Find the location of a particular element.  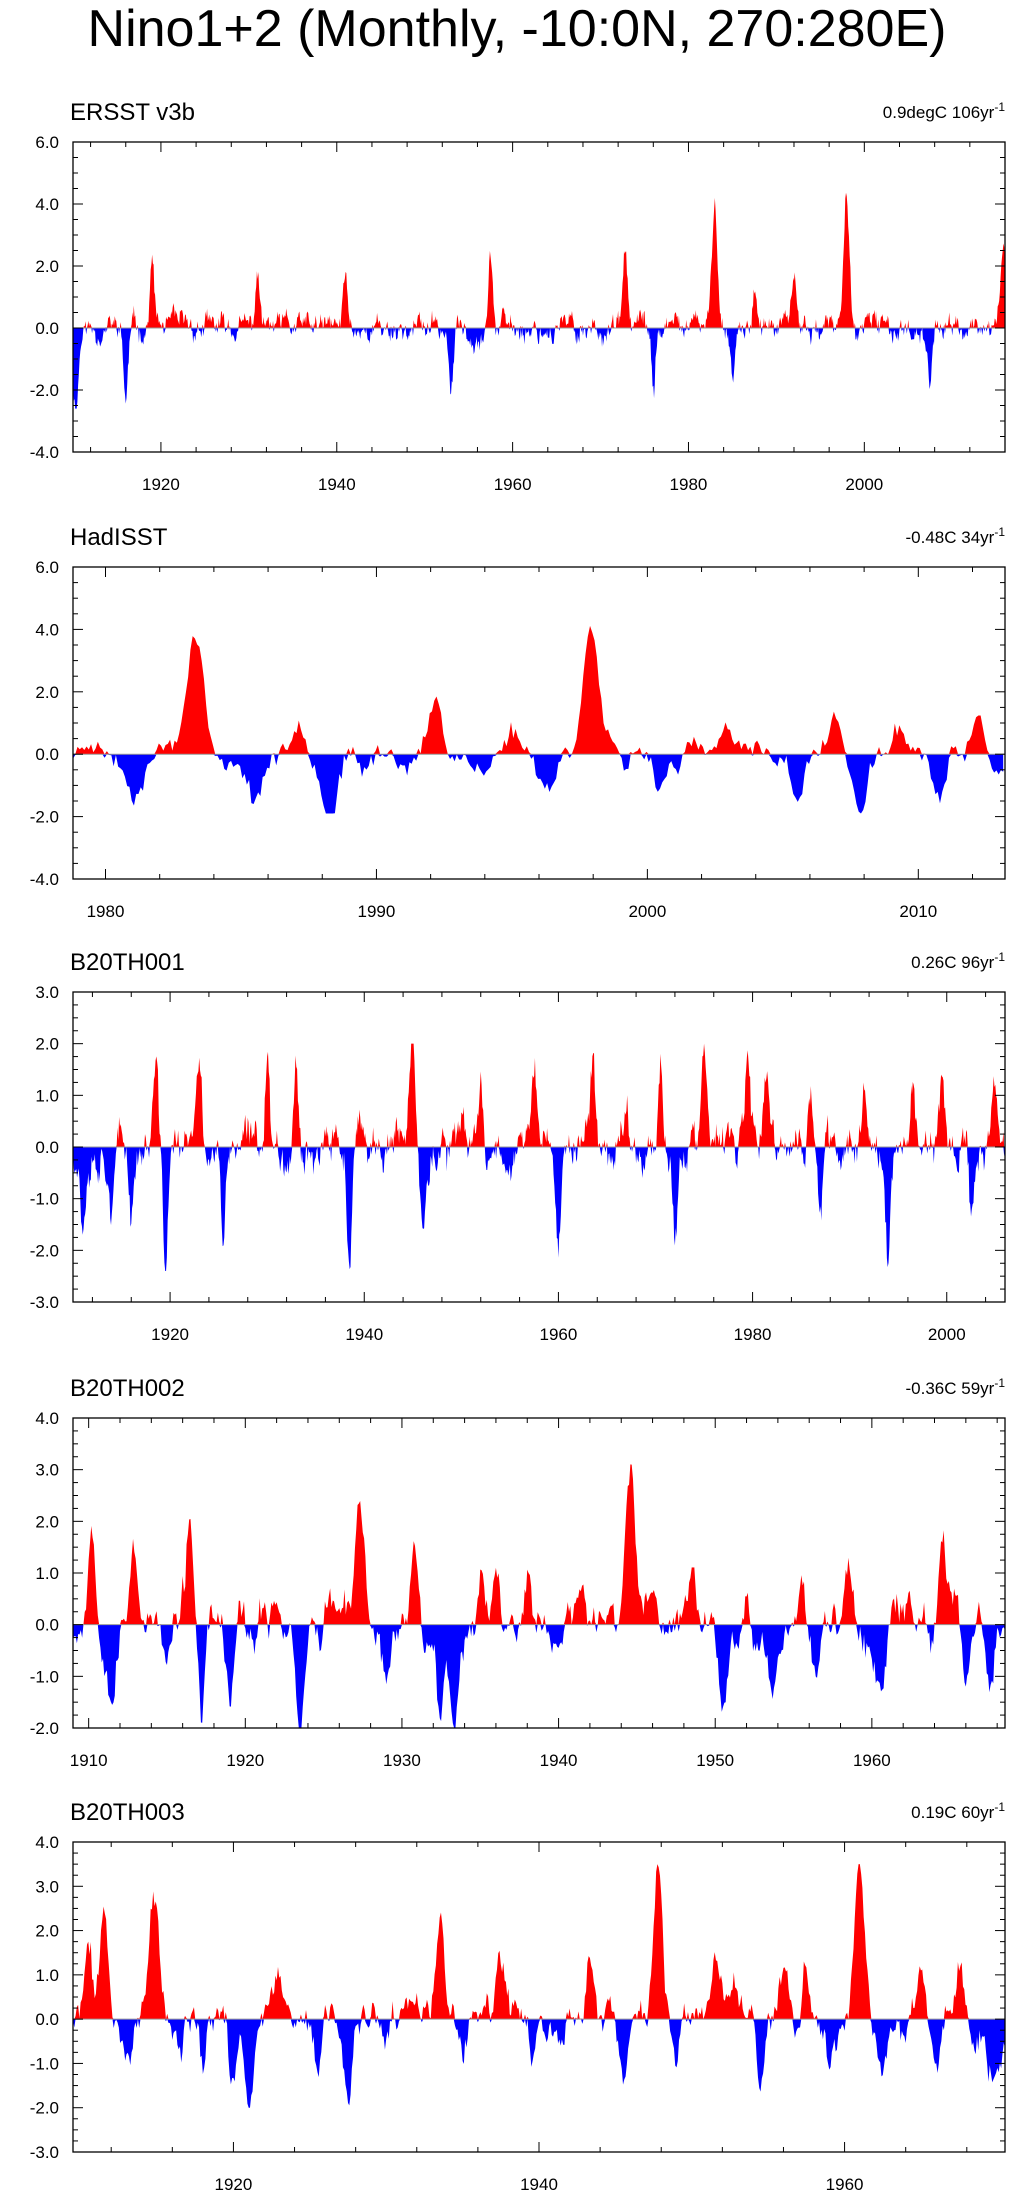

panel-title: HadISST is located at coordinates (119, 537).